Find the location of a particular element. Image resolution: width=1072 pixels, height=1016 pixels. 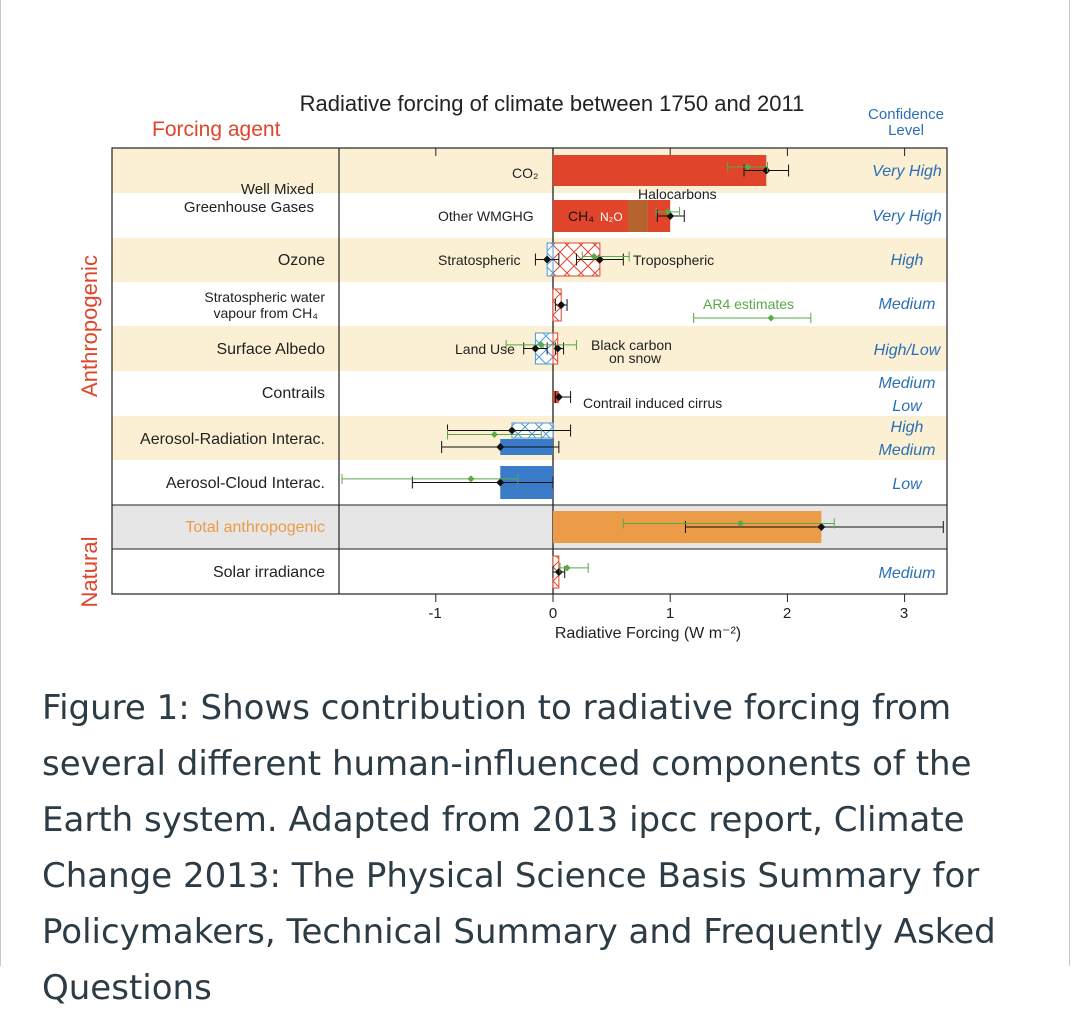

row-label: Surface Albedo is located at coordinates (270, 349).